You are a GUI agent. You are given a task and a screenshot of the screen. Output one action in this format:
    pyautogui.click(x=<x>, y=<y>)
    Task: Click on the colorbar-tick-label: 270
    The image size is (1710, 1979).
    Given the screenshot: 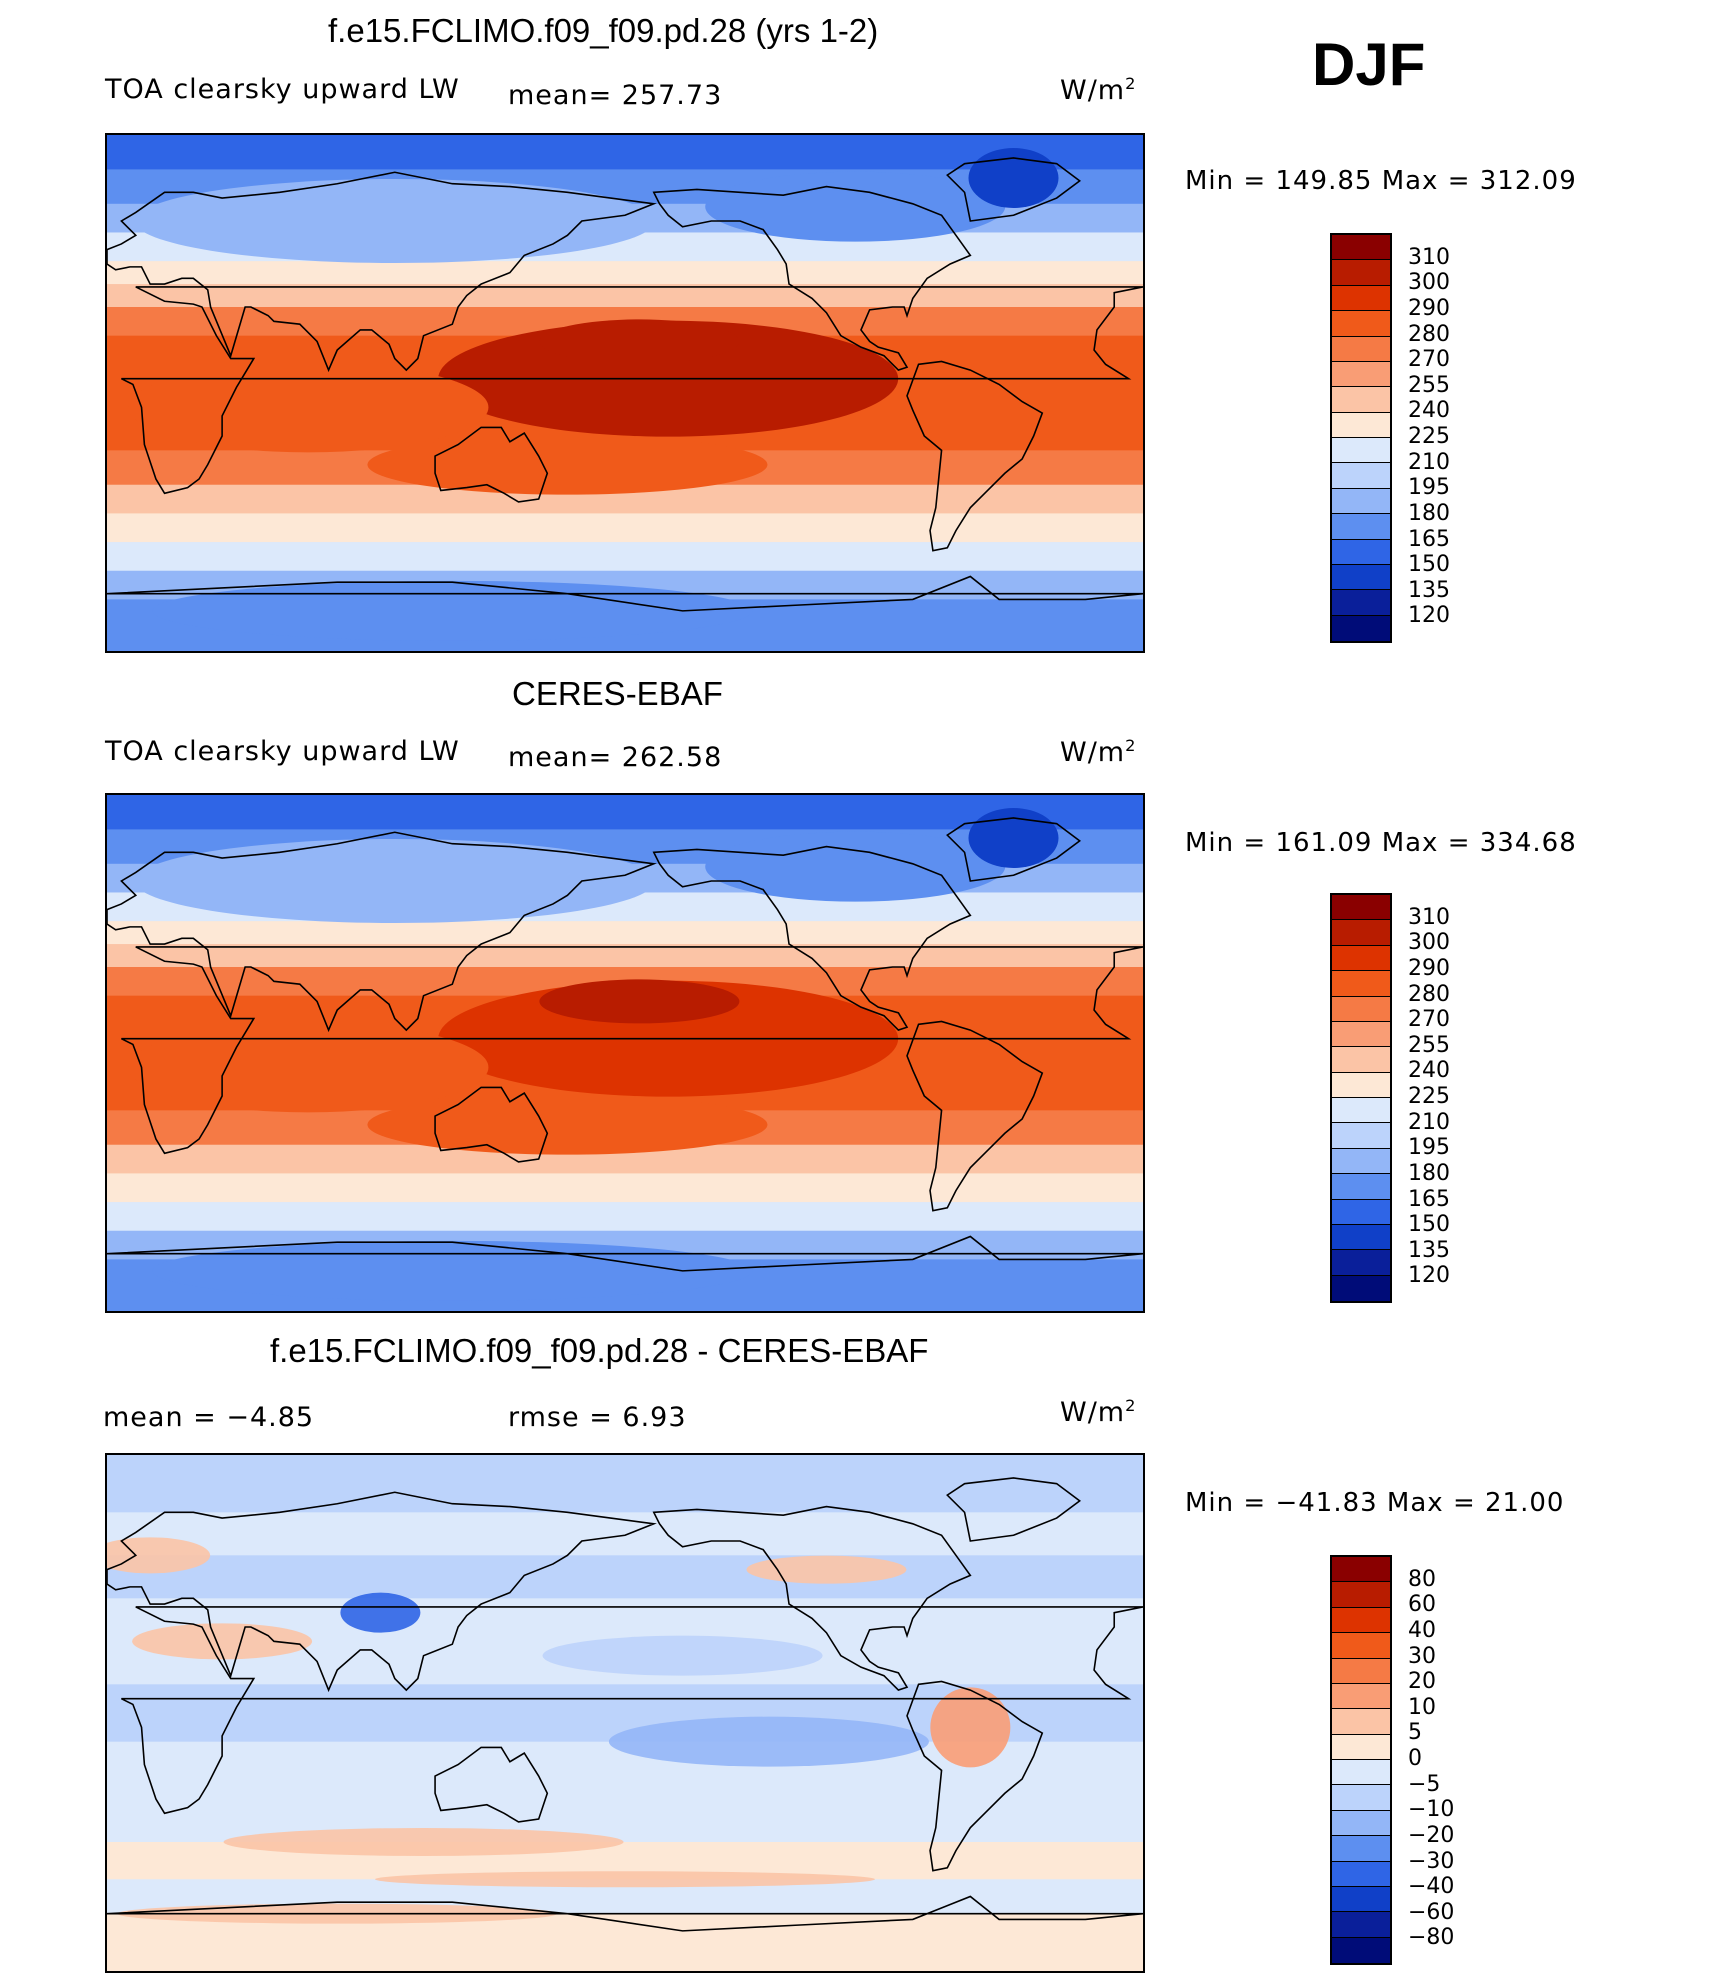 What is the action you would take?
    pyautogui.click(x=1429, y=360)
    